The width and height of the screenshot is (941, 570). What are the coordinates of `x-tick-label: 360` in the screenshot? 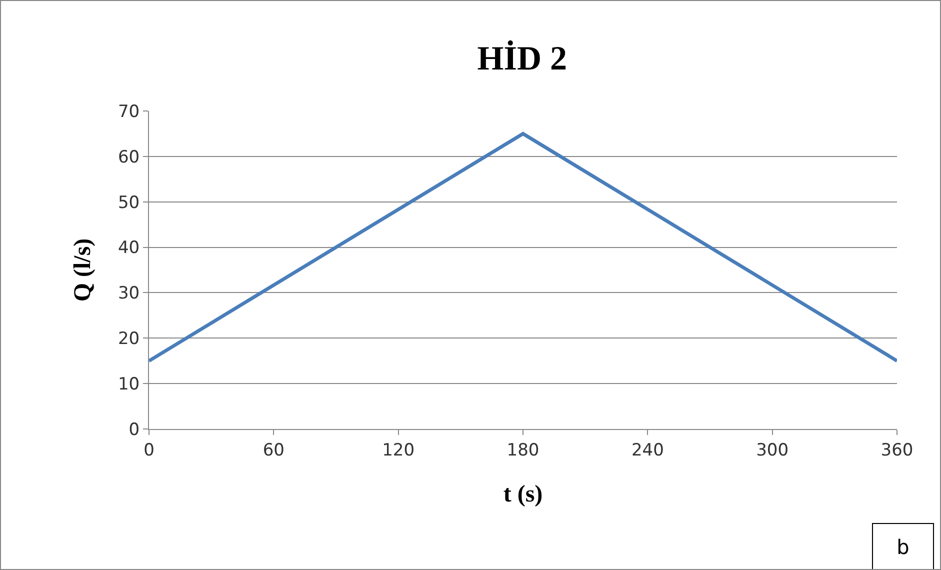 It's located at (897, 450).